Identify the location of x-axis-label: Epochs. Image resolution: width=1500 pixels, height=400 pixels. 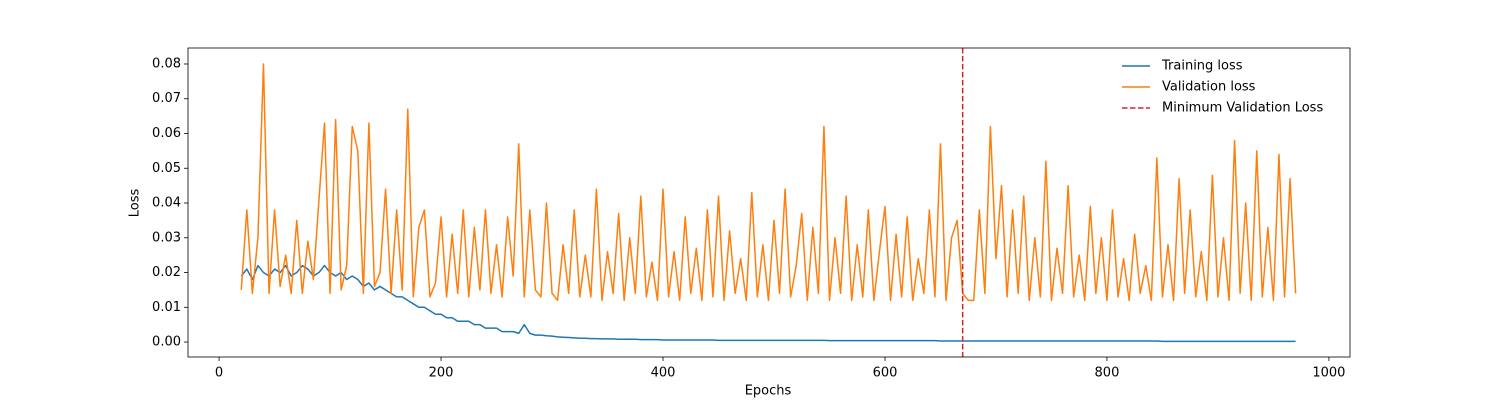
(768, 391).